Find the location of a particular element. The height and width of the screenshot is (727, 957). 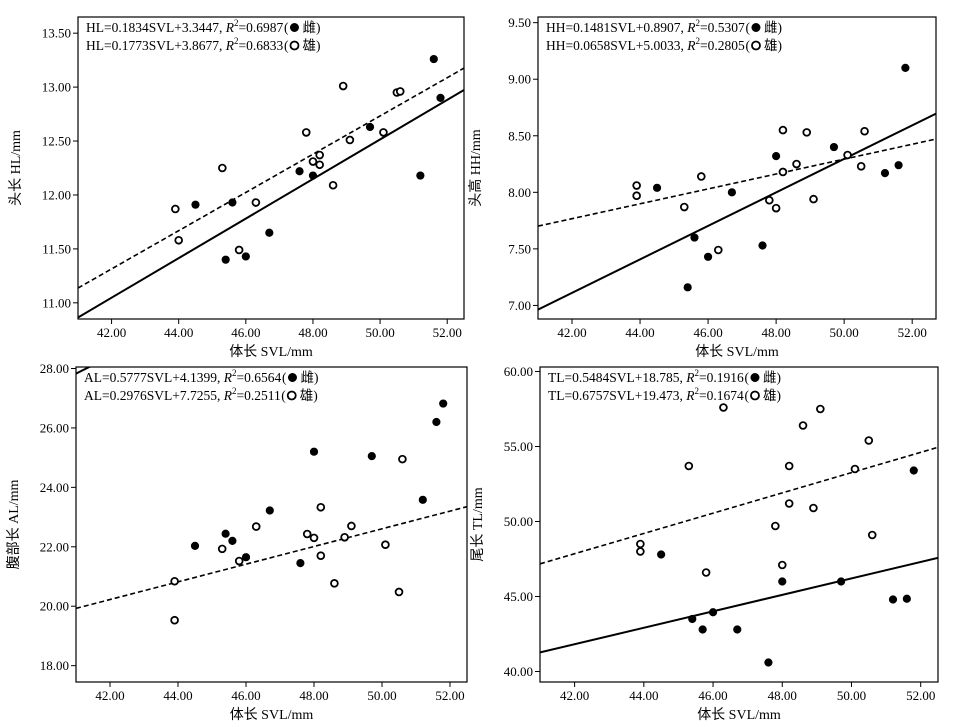

legend-entry: HL=0.1773SVL+3.8677, R2=0.6833 is located at coordinates (184, 44).